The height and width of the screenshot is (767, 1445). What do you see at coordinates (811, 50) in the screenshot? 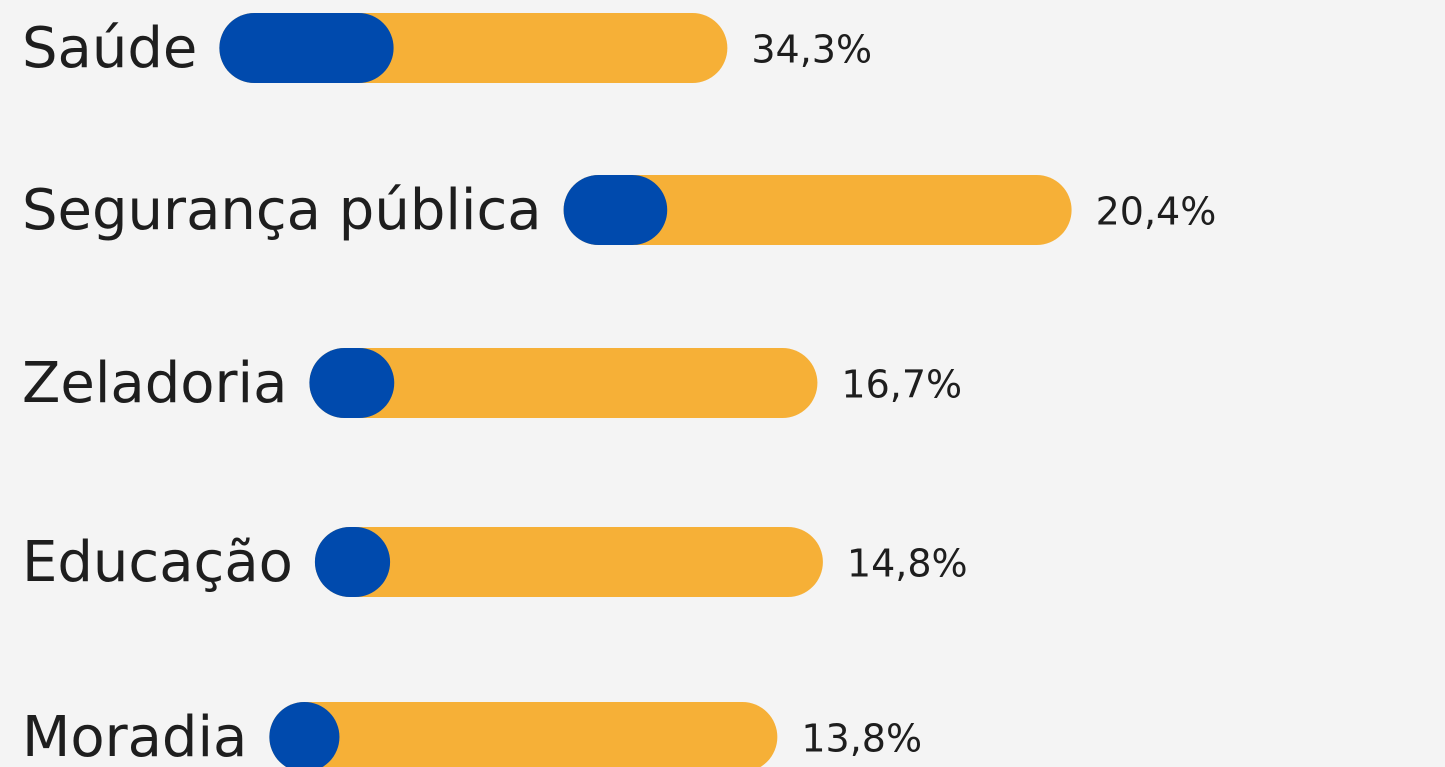
I see `value-label: 34,3%` at bounding box center [811, 50].